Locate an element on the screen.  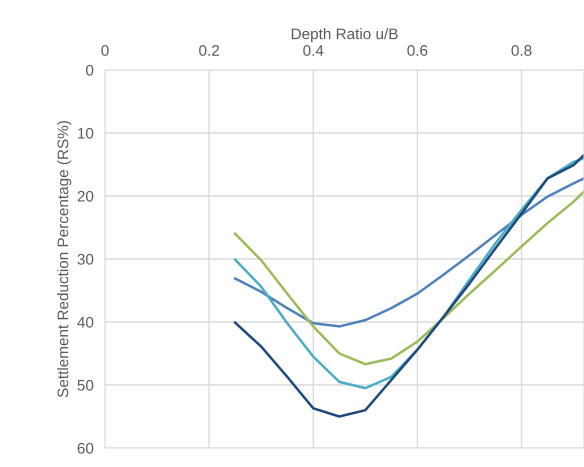
x-tick-label: 0 is located at coordinates (105, 50).